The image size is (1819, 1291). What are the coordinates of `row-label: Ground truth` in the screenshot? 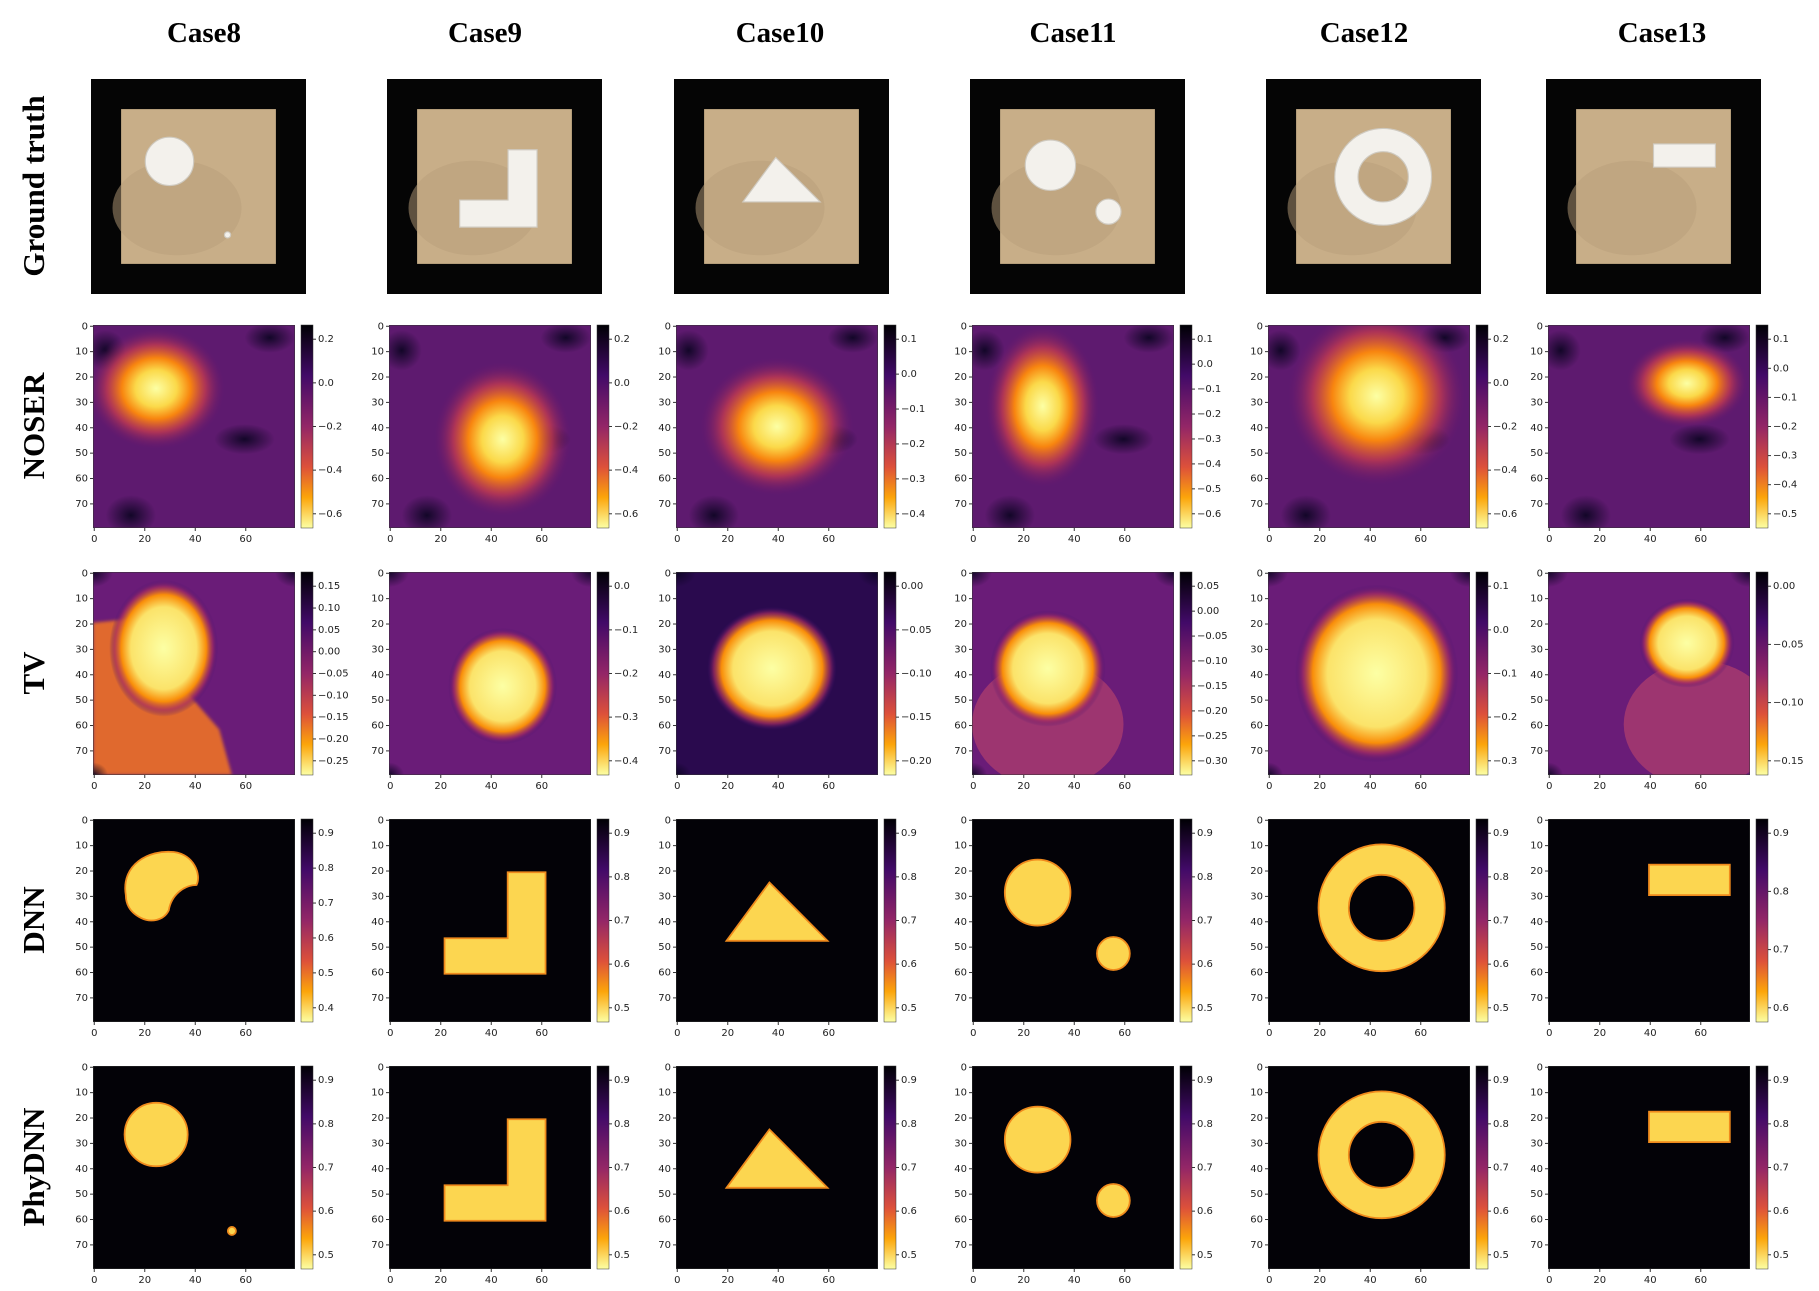 It's located at (33, 185).